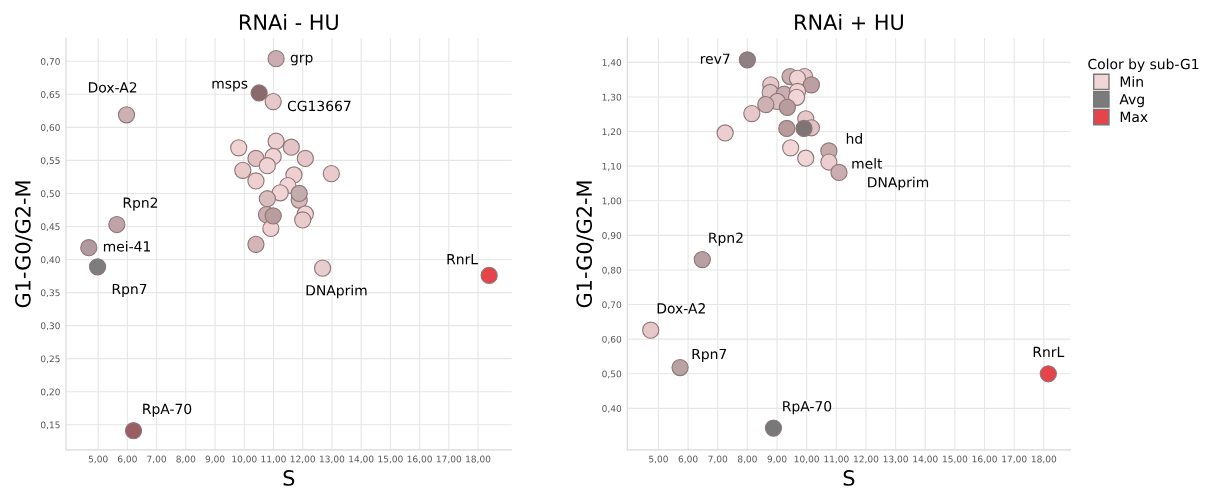  Describe the element at coordinates (612, 166) in the screenshot. I see `y-tick-label: 1,10` at that location.